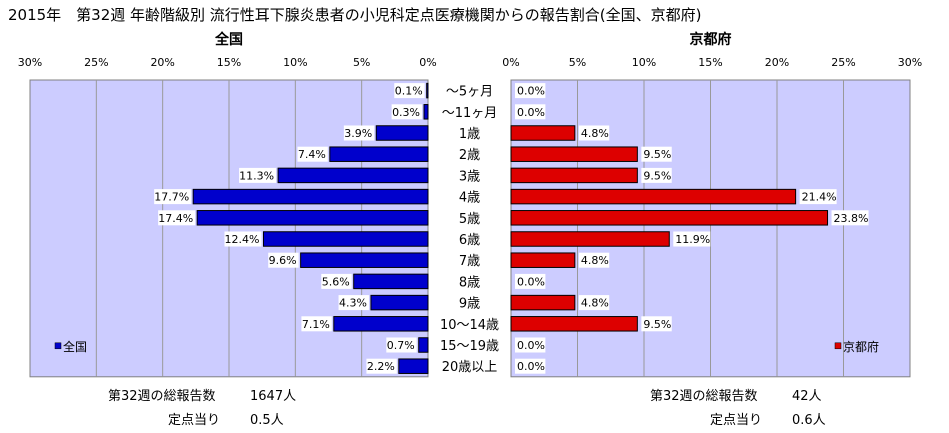 The height and width of the screenshot is (433, 949). What do you see at coordinates (710, 62) in the screenshot?
I see `x-tick-label-1-3: 15%` at bounding box center [710, 62].